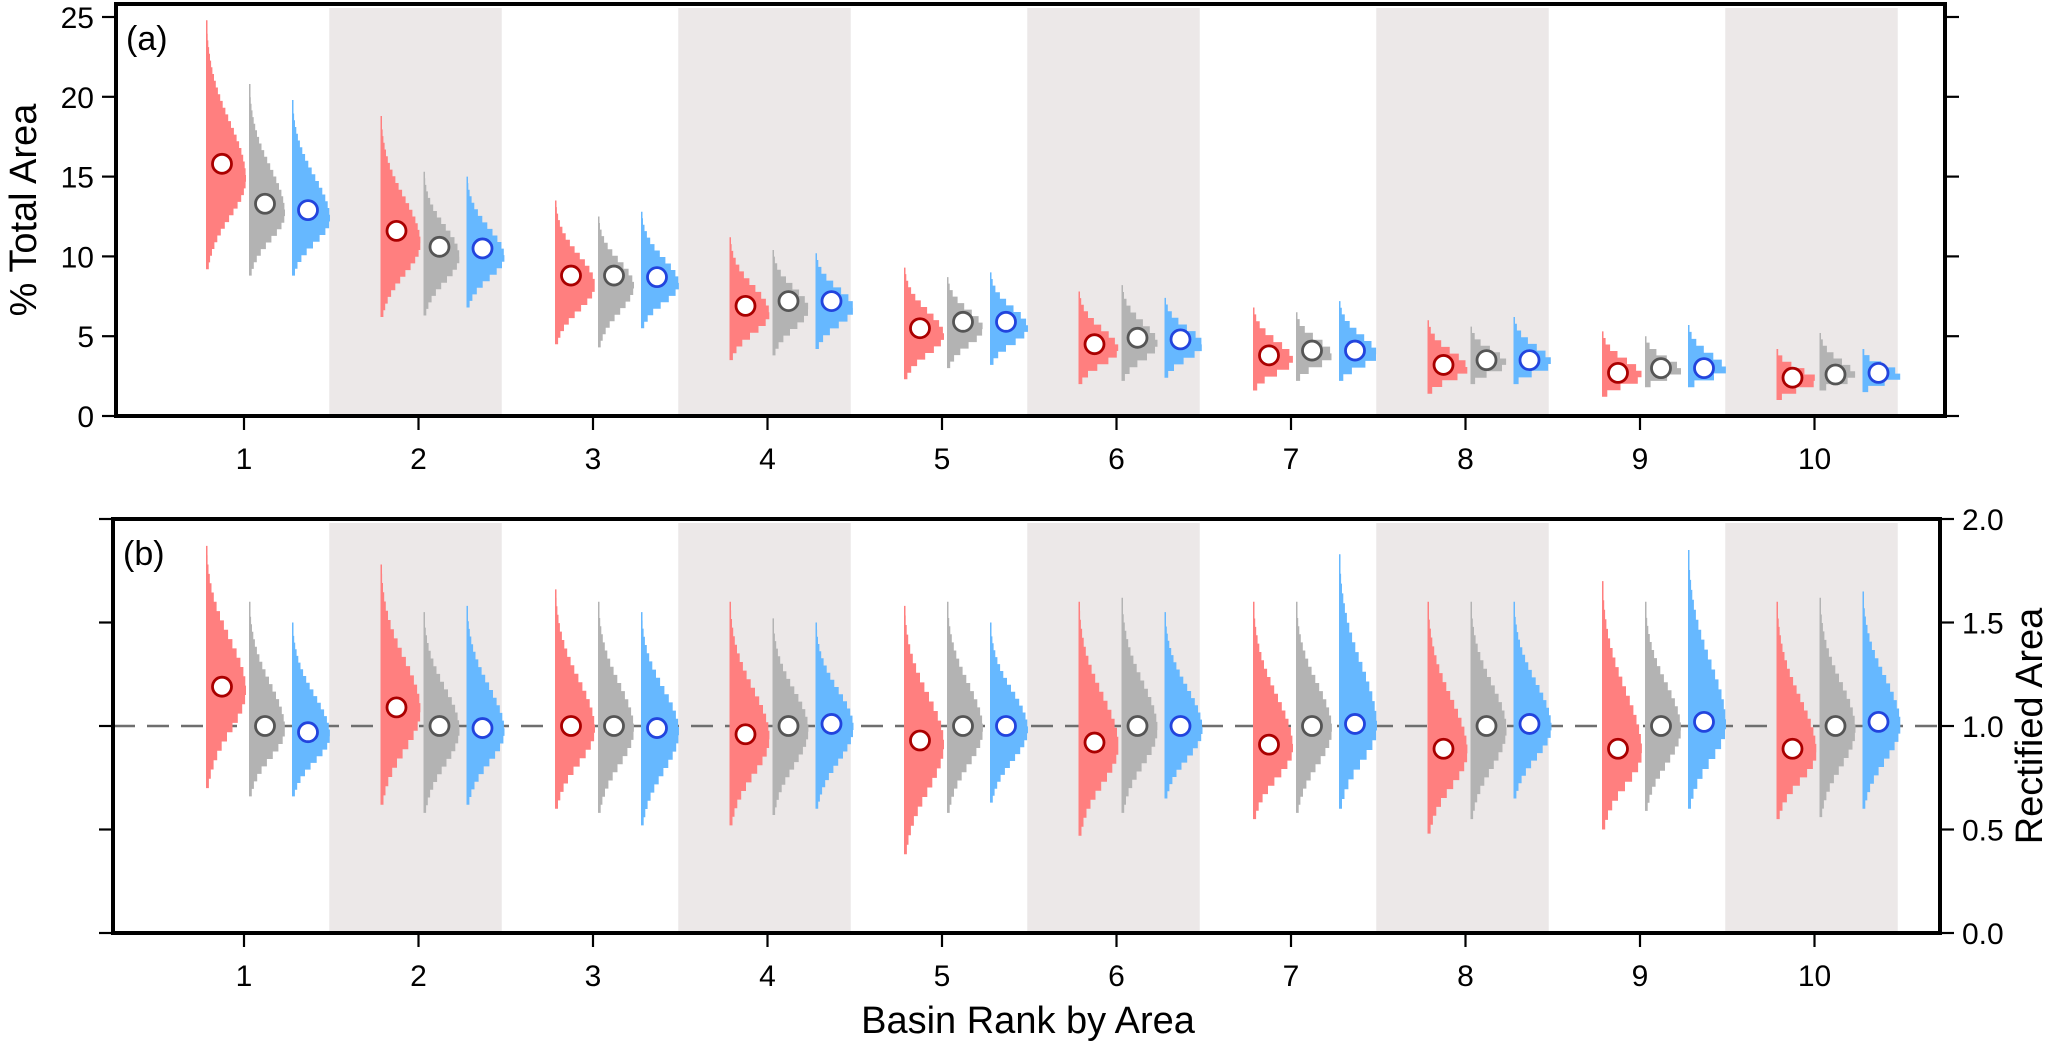 The height and width of the screenshot is (1045, 2067). I want to click on x-axis-title: Basin Rank by Area, so click(1028, 1021).